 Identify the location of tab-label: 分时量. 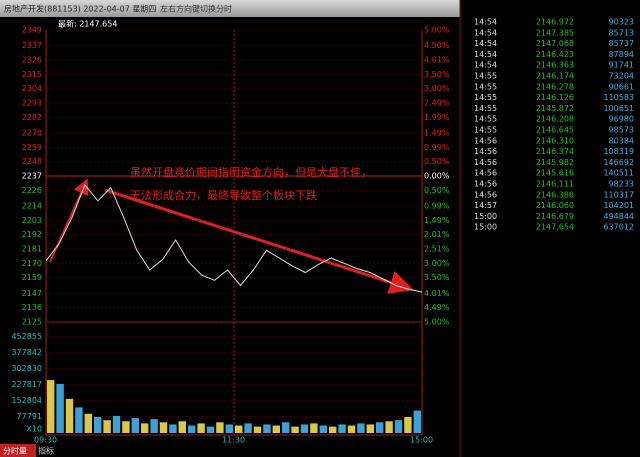
(15, 451).